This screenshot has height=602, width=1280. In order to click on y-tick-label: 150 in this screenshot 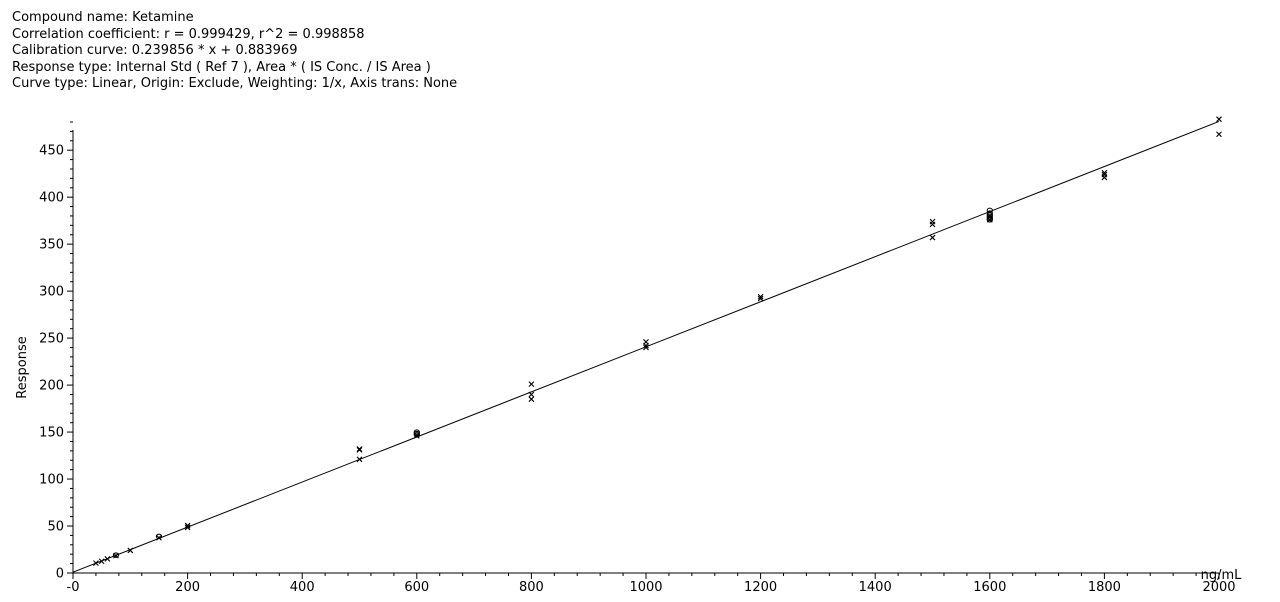, I will do `click(51, 433)`.